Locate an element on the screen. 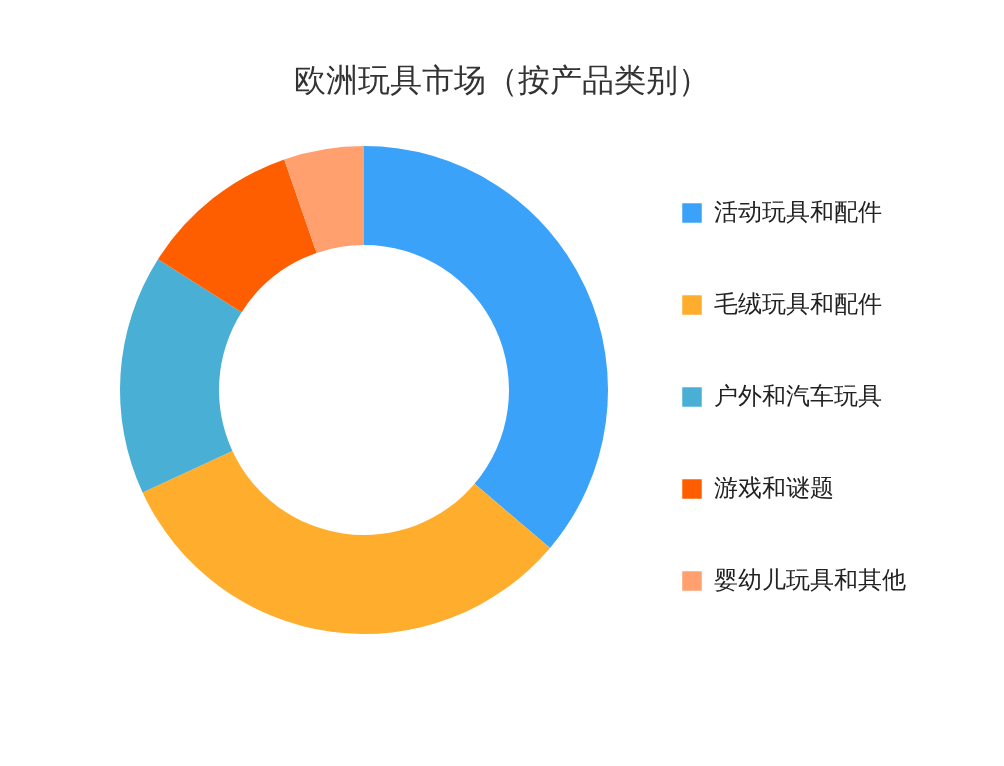 This screenshot has height=766, width=1004. legend-label: 活动玩具和配件 is located at coordinates (798, 212).